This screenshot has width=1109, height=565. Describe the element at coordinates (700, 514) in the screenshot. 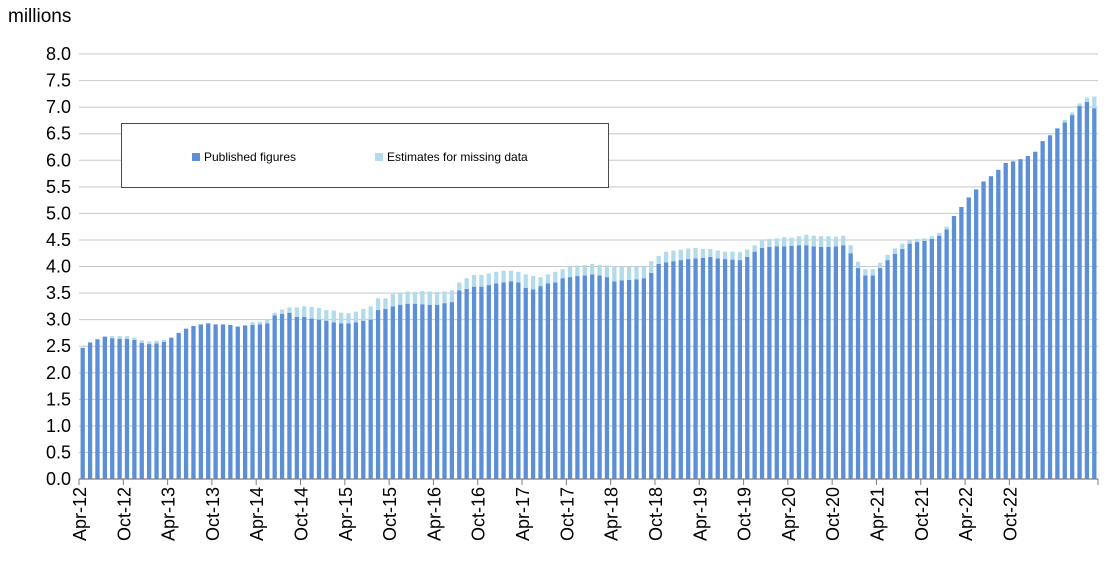

I see `x-tick-label: Apr-19` at that location.